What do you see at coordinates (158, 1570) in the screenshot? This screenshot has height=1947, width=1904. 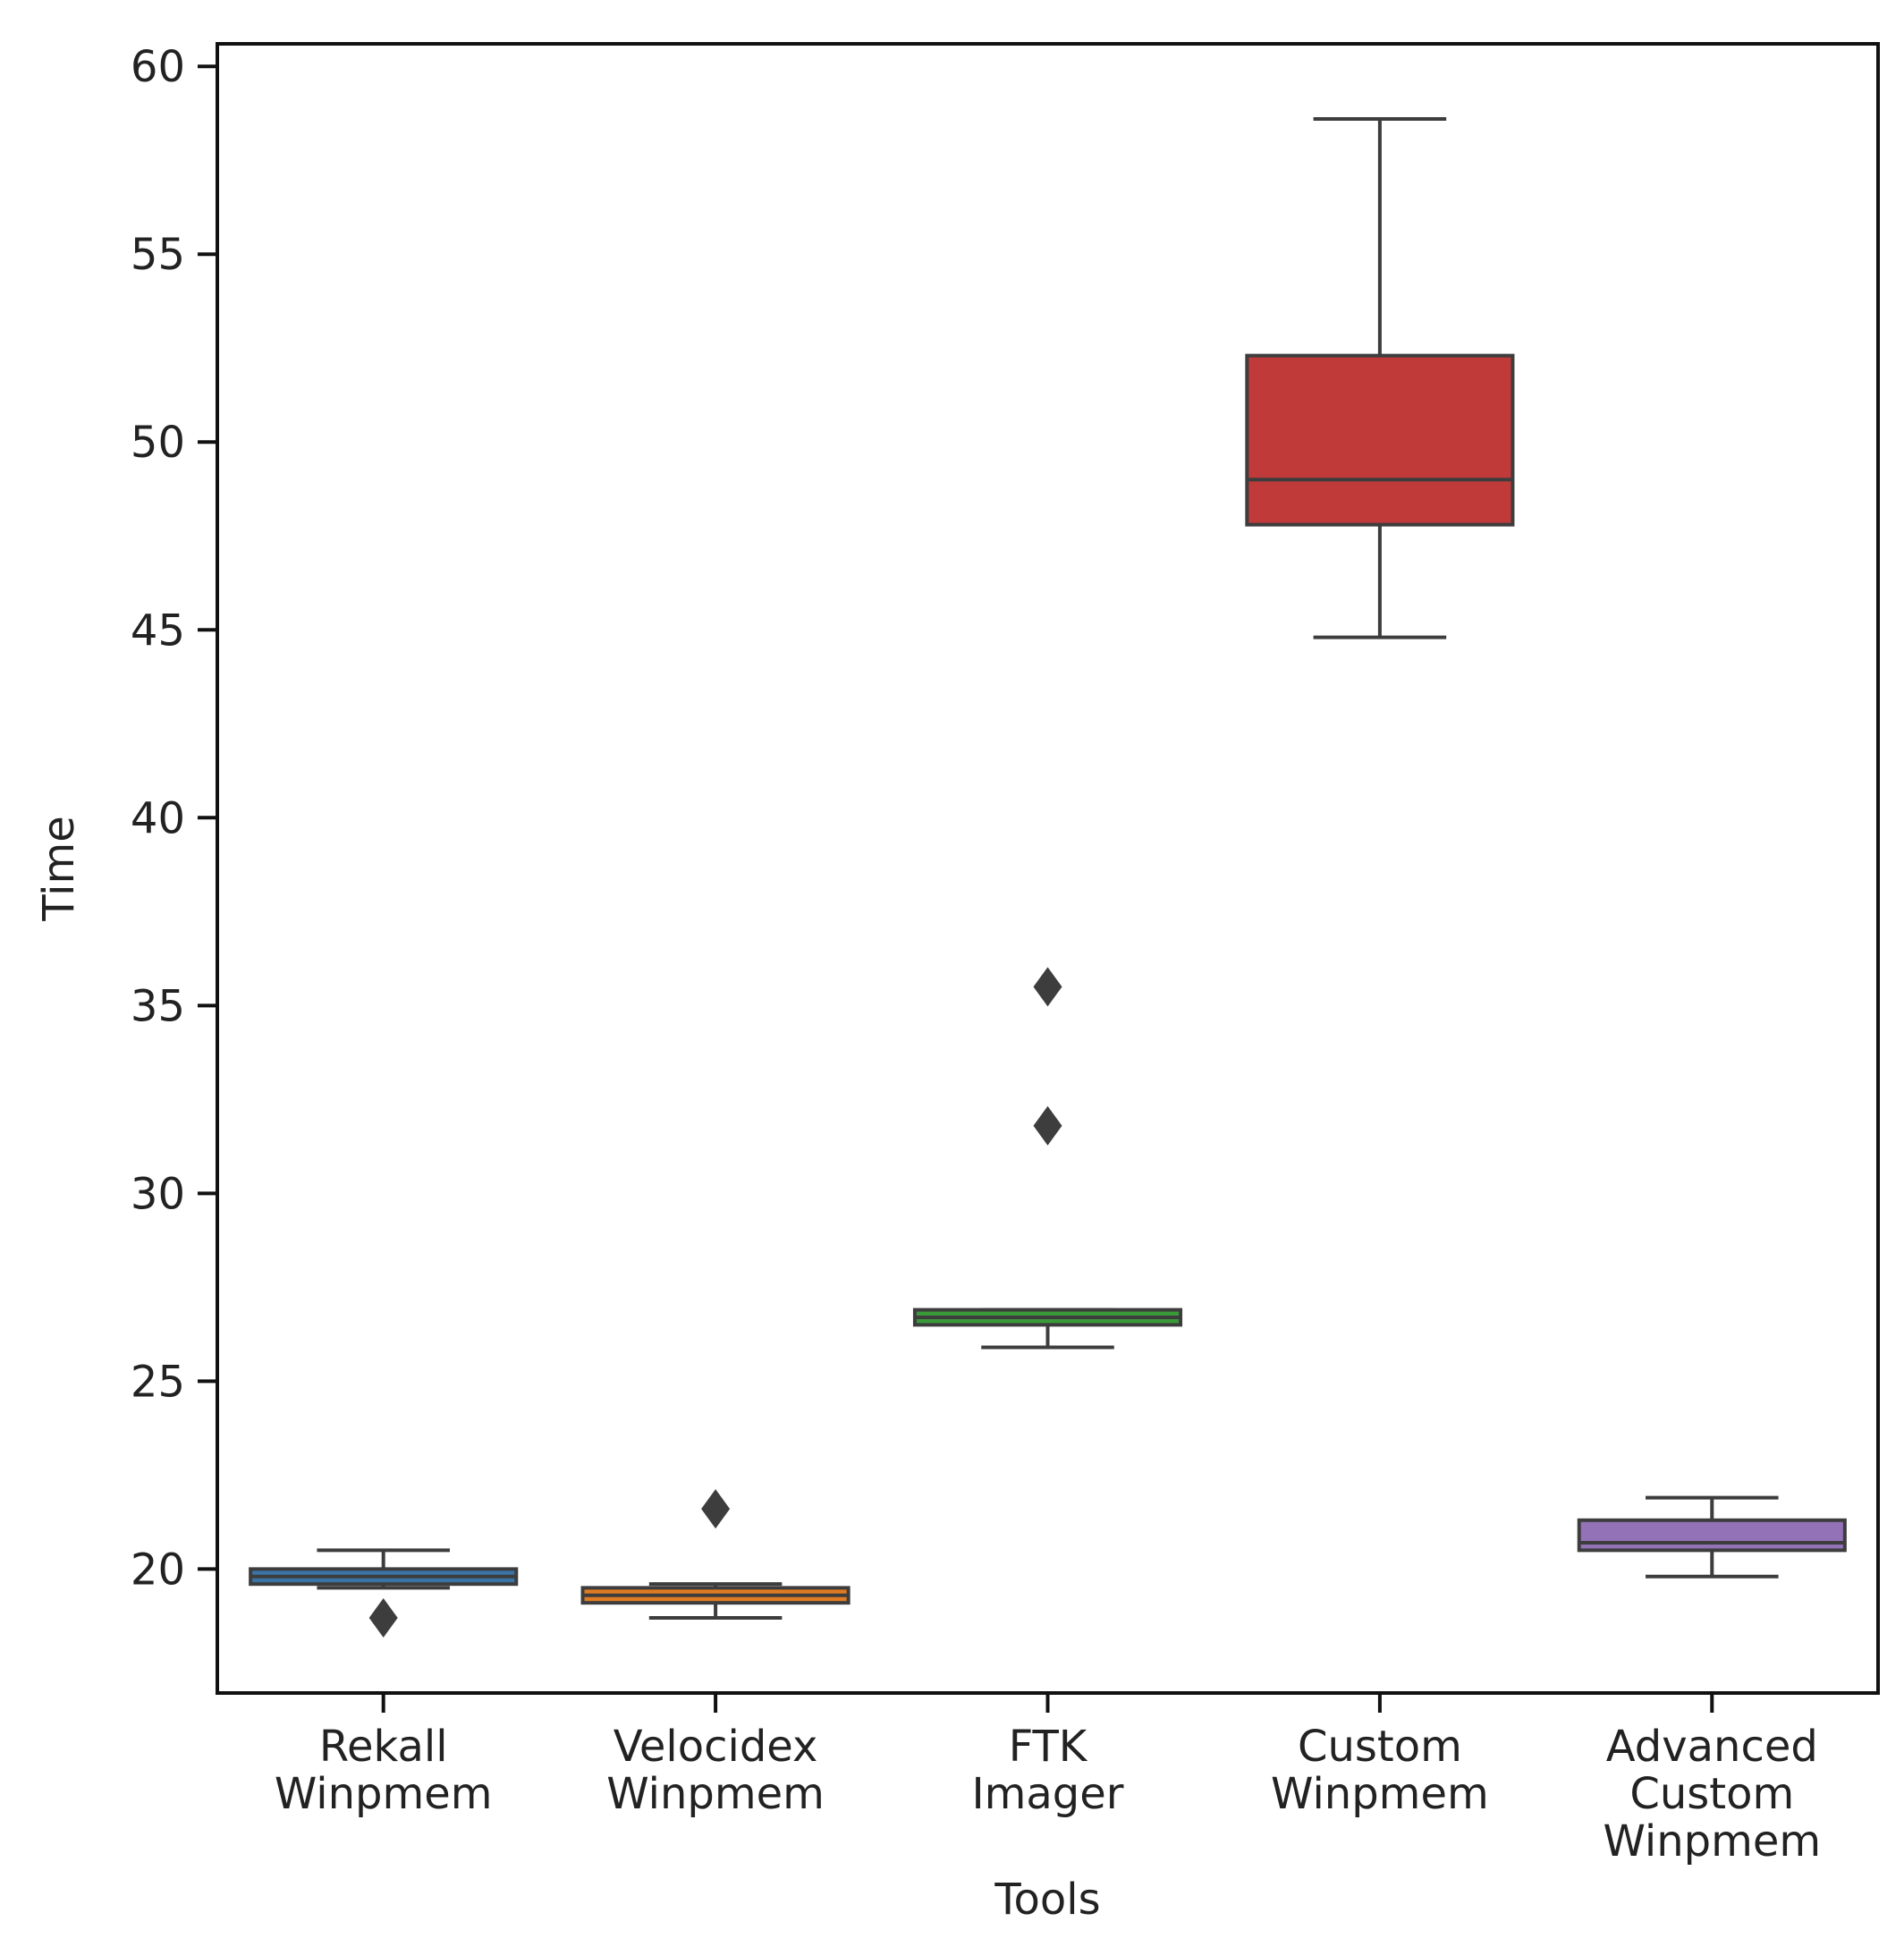 I see `y-tick-label: 20` at bounding box center [158, 1570].